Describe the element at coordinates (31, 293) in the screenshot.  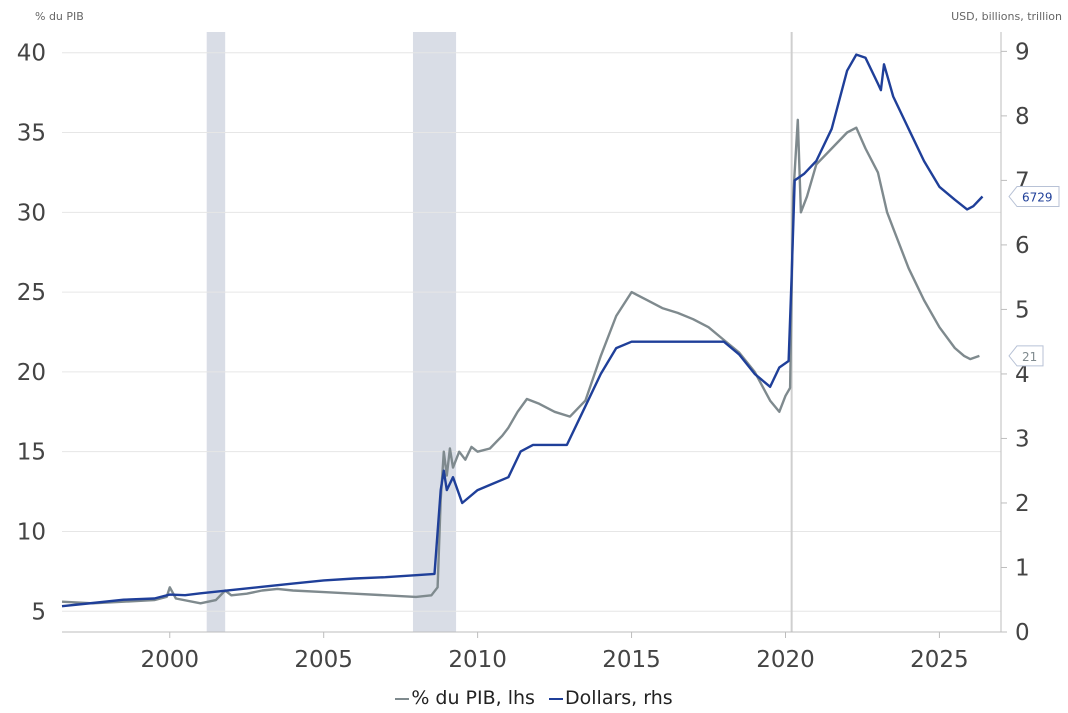
I see `y-left-tick-25: 25` at that location.